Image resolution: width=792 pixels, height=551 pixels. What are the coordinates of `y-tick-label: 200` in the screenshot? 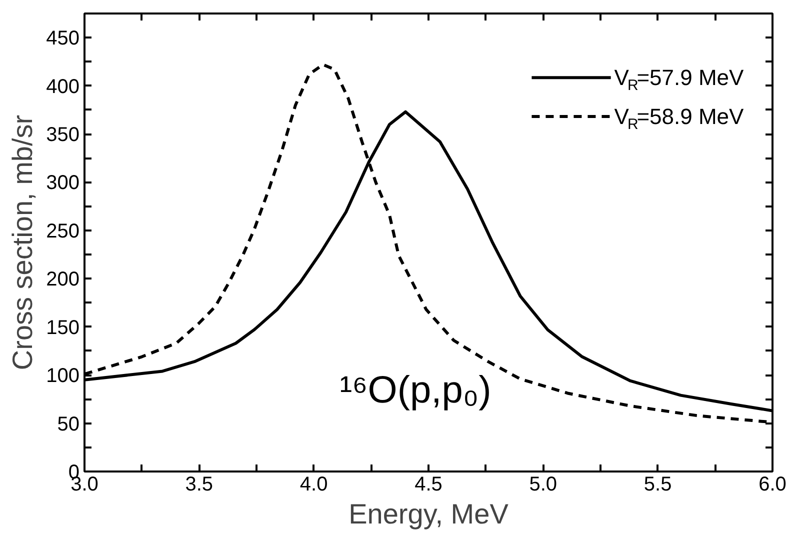 It's located at (63, 279).